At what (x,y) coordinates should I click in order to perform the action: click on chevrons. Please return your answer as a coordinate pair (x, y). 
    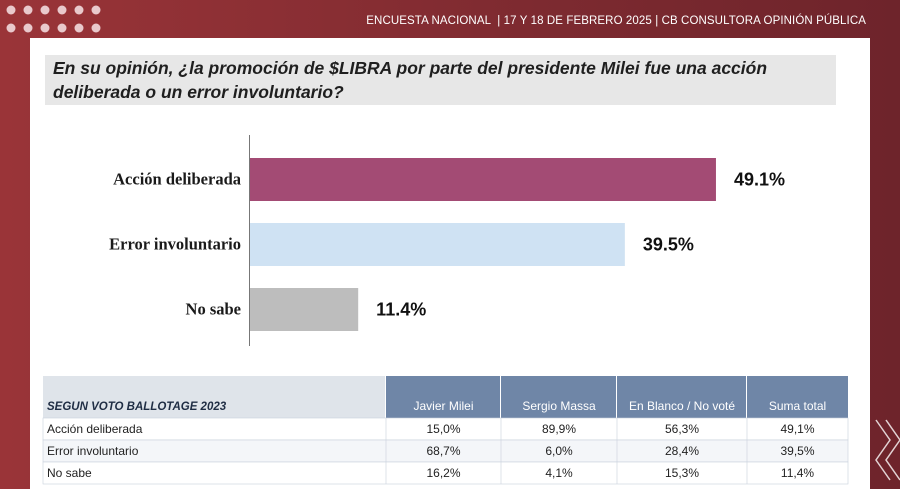
    Looking at the image, I should click on (887, 450).